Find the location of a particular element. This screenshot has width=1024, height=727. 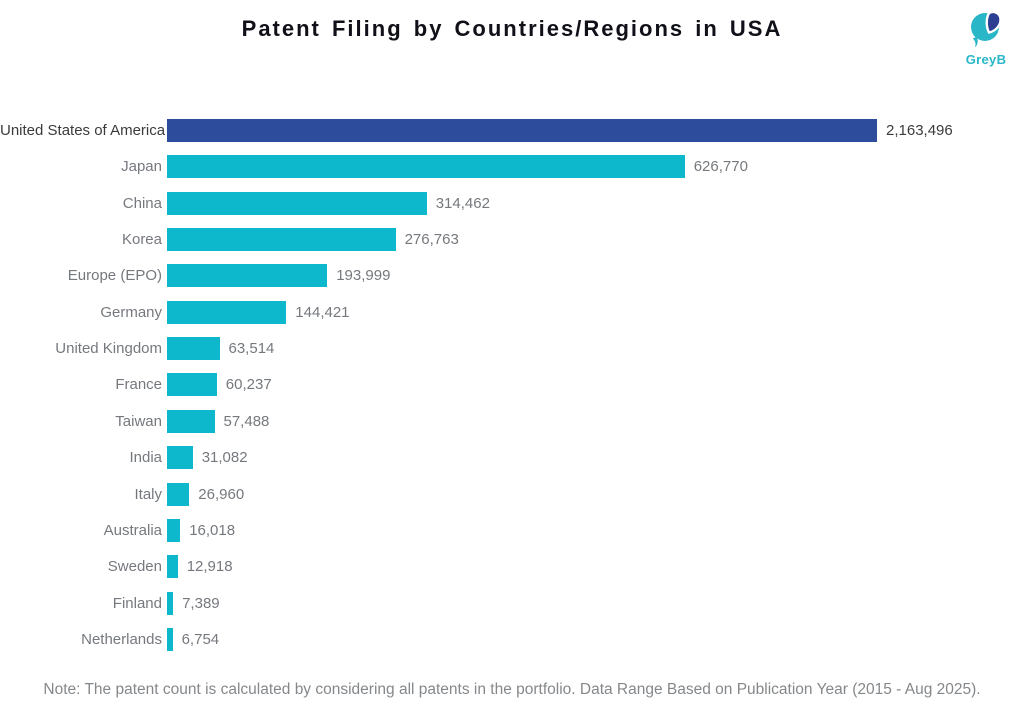

bar-row: Europe (EPO) 193,999 is located at coordinates (512, 276).